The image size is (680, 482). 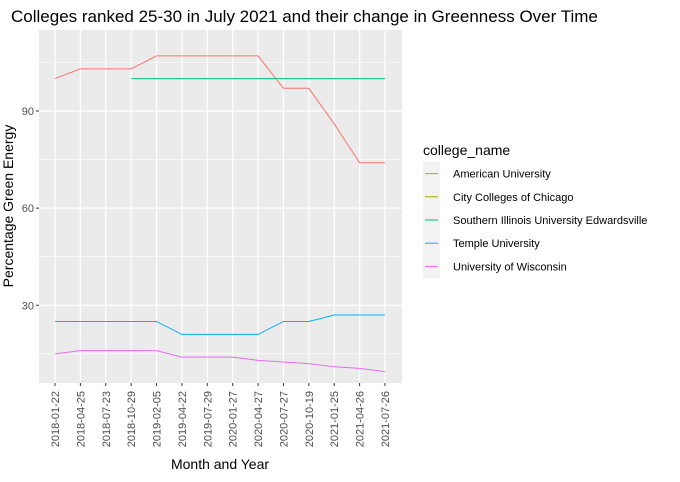 I want to click on legend-label-1: City Colleges of Chicago, so click(x=513, y=198).